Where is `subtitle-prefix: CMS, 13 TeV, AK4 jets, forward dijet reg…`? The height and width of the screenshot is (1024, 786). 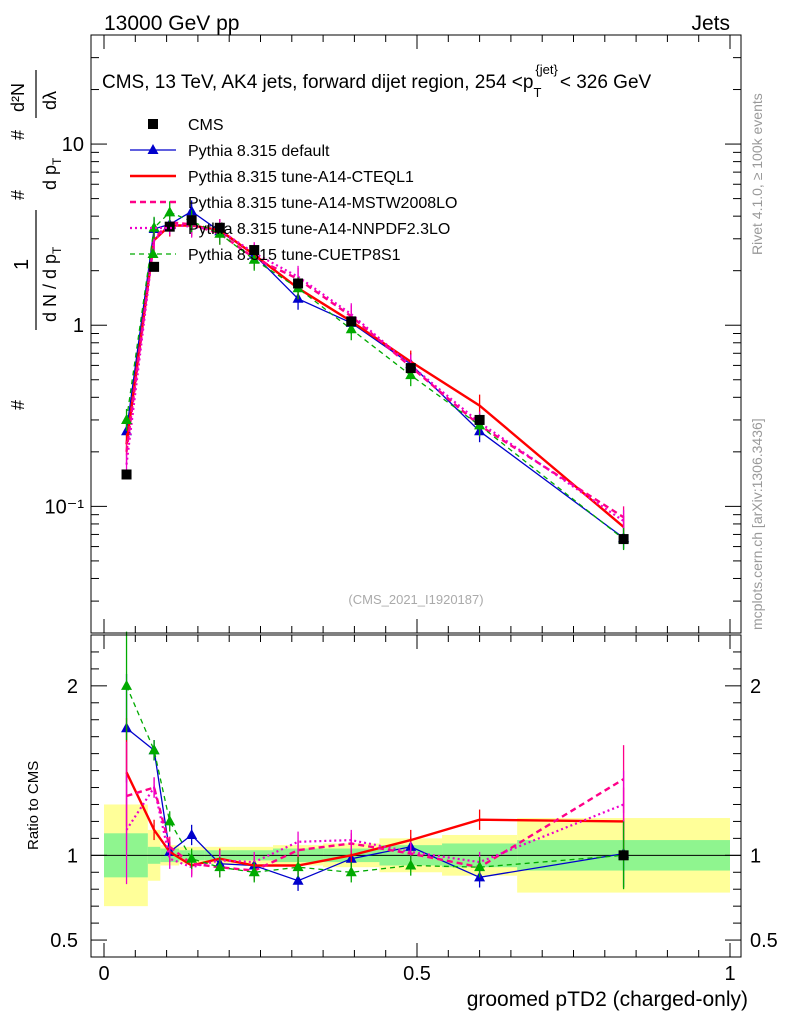
subtitle-prefix: CMS, 13 TeV, AK4 jets, forward dijet reg… is located at coordinates (317, 82).